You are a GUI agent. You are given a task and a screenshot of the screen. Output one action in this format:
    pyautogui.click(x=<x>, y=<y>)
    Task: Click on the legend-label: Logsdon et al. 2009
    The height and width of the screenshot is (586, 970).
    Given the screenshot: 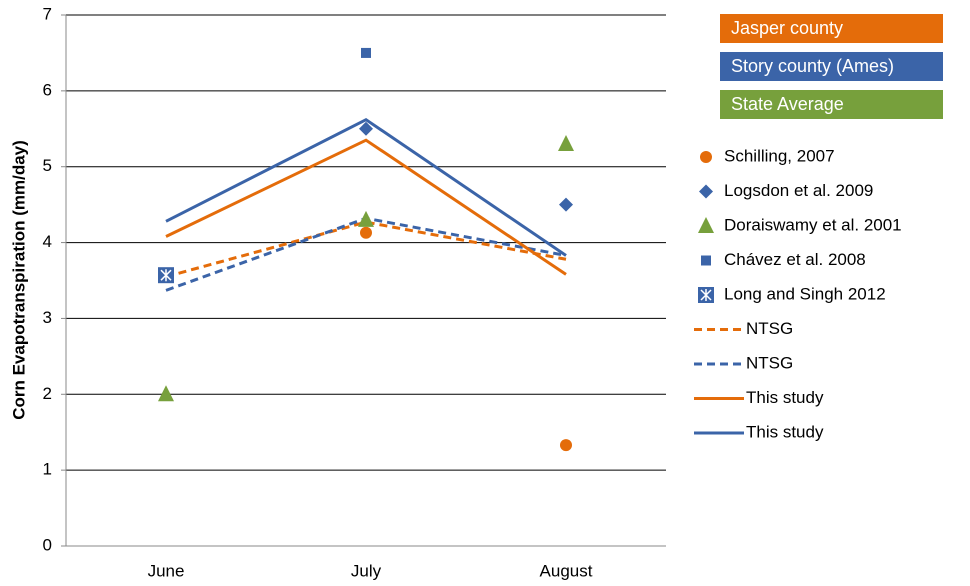 What is the action you would take?
    pyautogui.click(x=798, y=190)
    